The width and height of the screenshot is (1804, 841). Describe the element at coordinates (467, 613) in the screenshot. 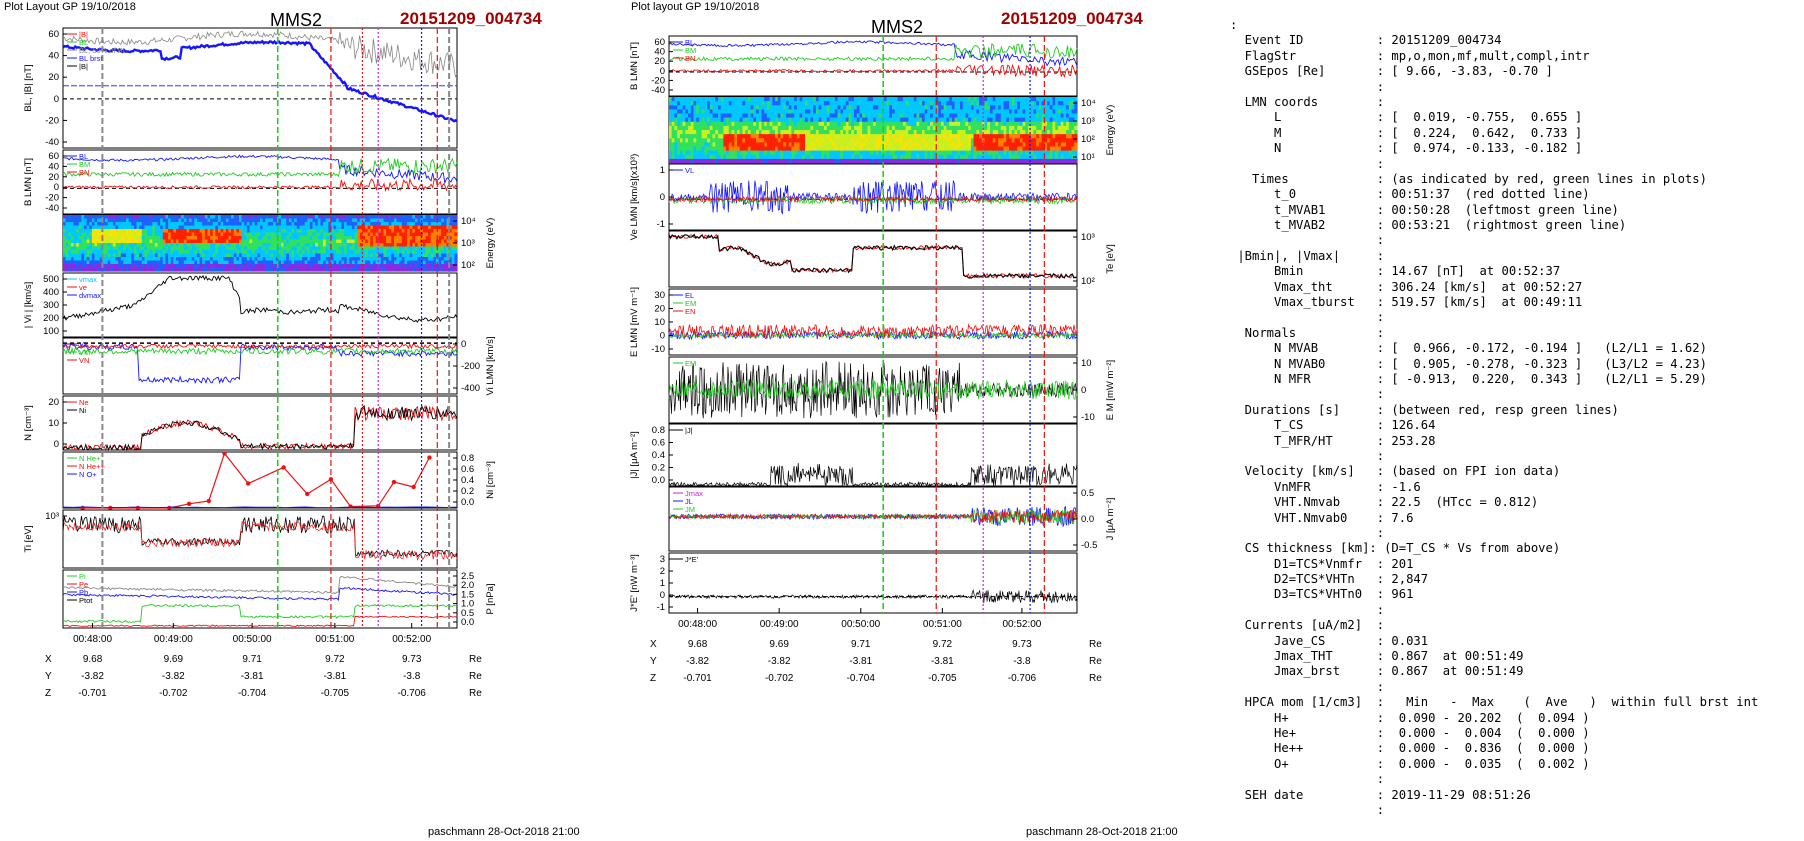

I see `y-tick-label: 0.5` at that location.